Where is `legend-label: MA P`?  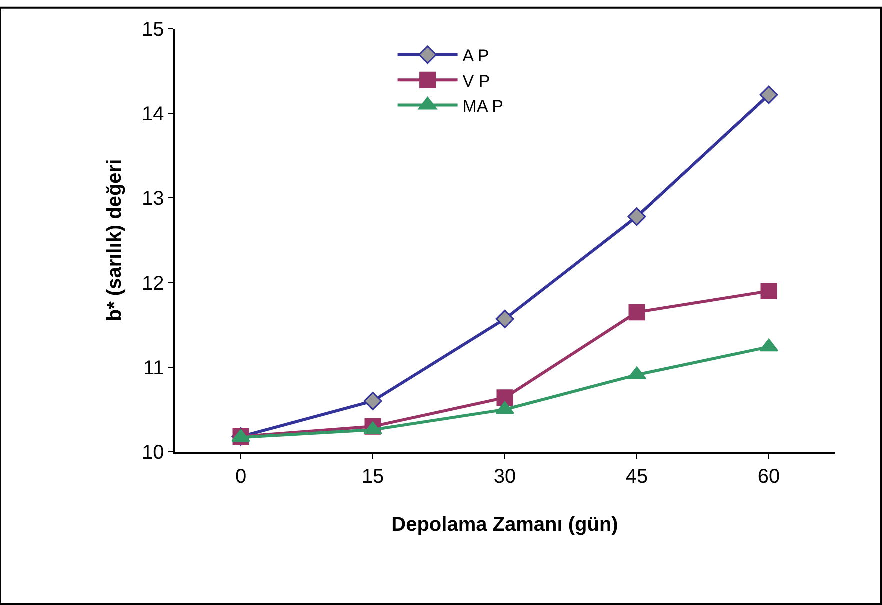
legend-label: MA P is located at coordinates (483, 106).